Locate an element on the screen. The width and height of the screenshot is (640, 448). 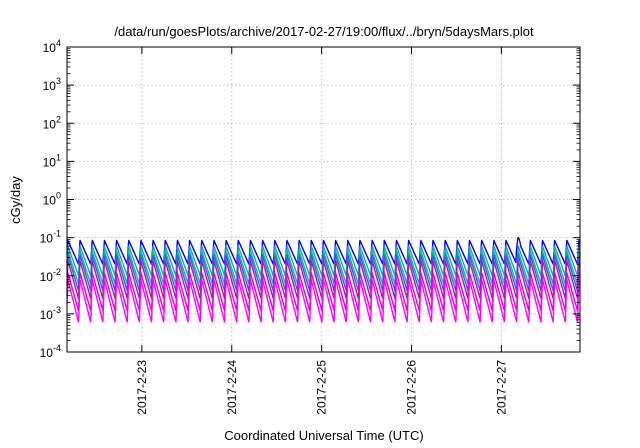
y-tick-label: 10⁻² is located at coordinates (50, 275).